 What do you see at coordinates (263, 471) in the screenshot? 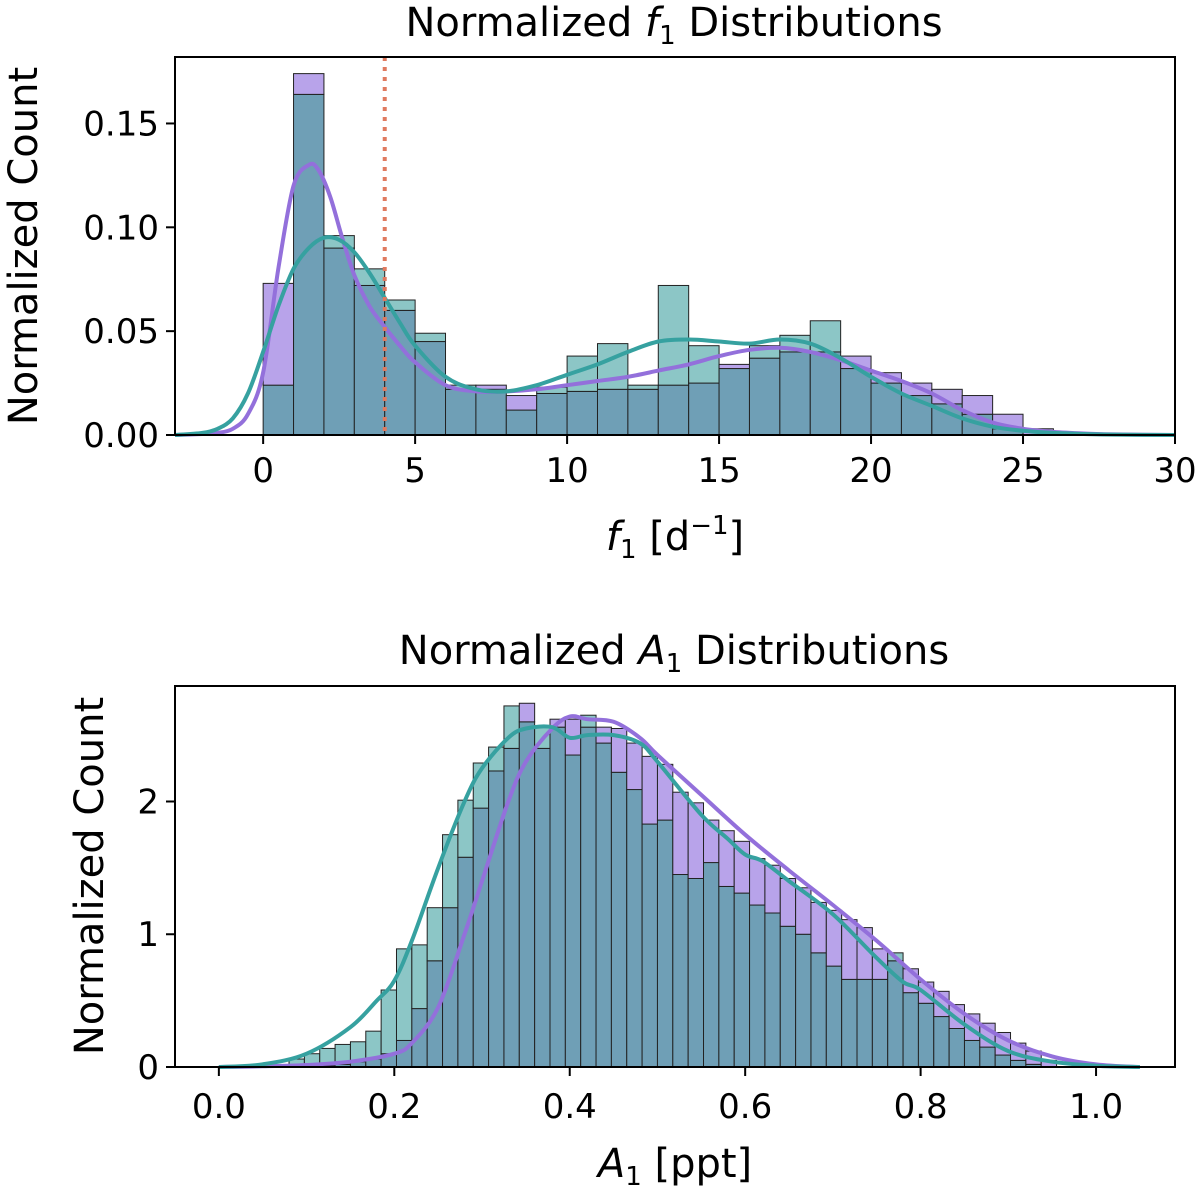
I see `chart-f1-xtick-label: 0` at bounding box center [263, 471].